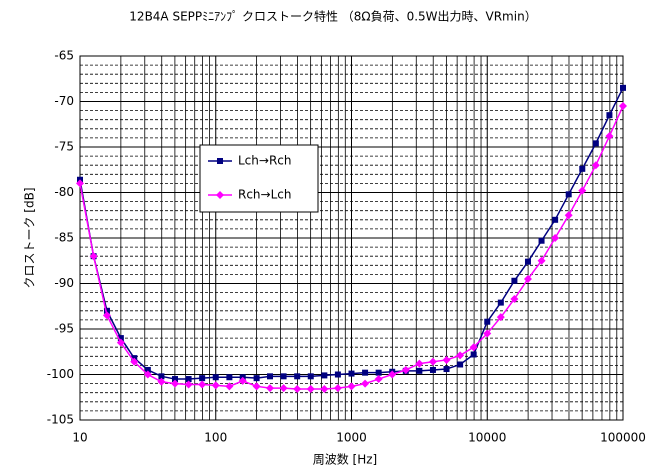 The image size is (666, 473). Describe the element at coordinates (60, 420) in the screenshot. I see `y-tick-label: -105` at that location.